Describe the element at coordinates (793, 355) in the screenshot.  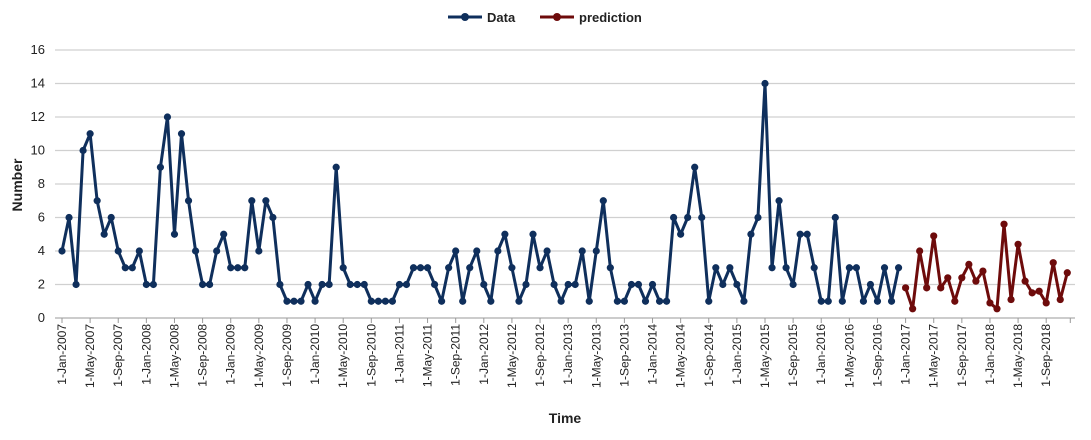
I see `x-tick-label: 1-Sep-2015` at that location.